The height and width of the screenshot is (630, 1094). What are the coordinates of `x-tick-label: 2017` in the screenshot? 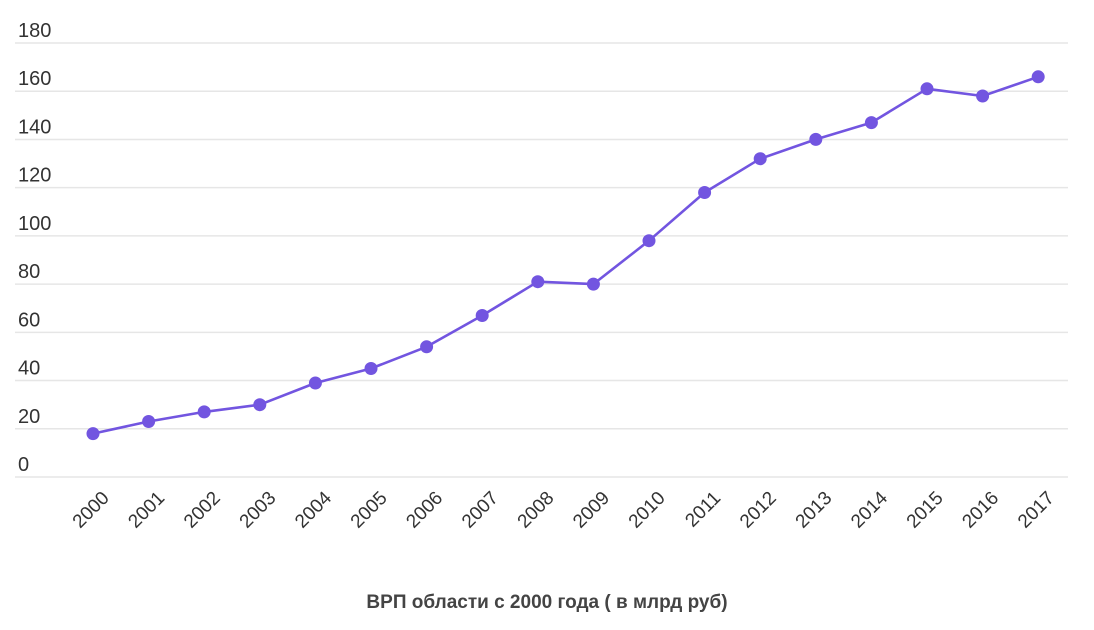 It's located at (1036, 510).